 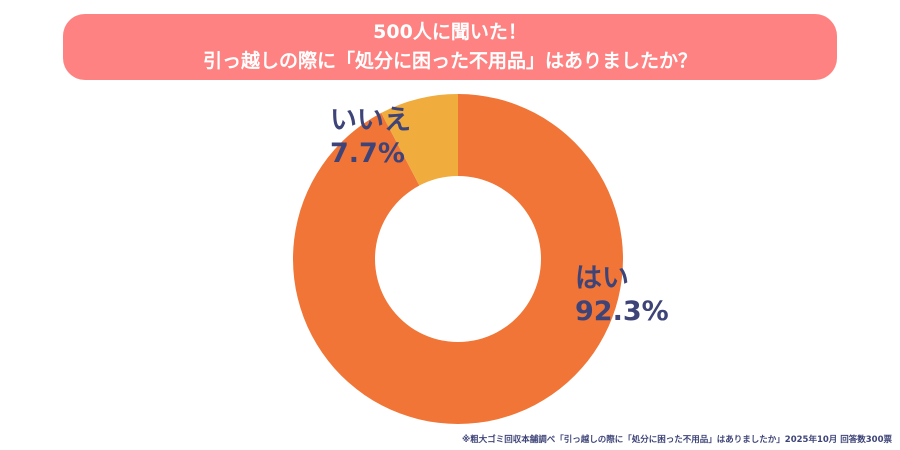 I want to click on title-banner: 500人に聞いた！ 引っ越しの際に「処分に困った不用品」はありましたか？, so click(x=450, y=47).